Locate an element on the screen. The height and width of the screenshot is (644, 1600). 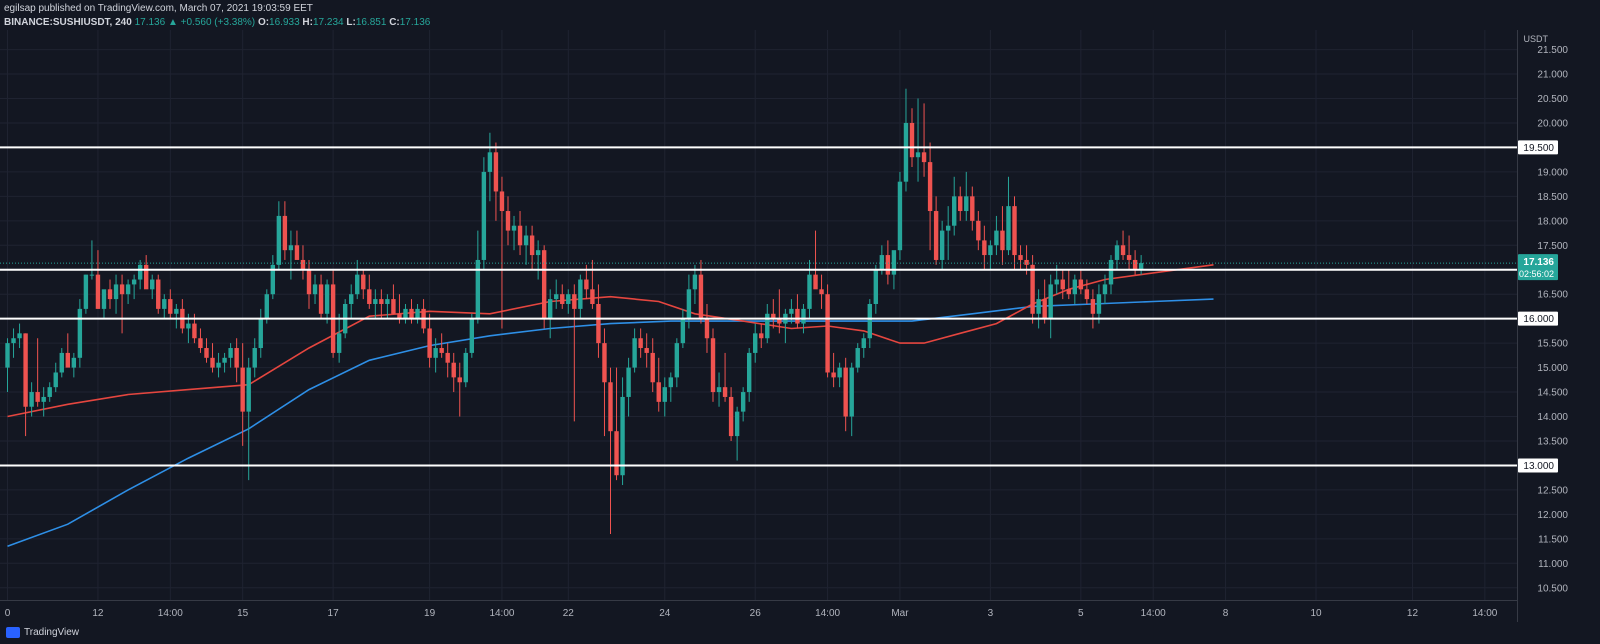
y-tick-label: 12.500 is located at coordinates (1552, 490).